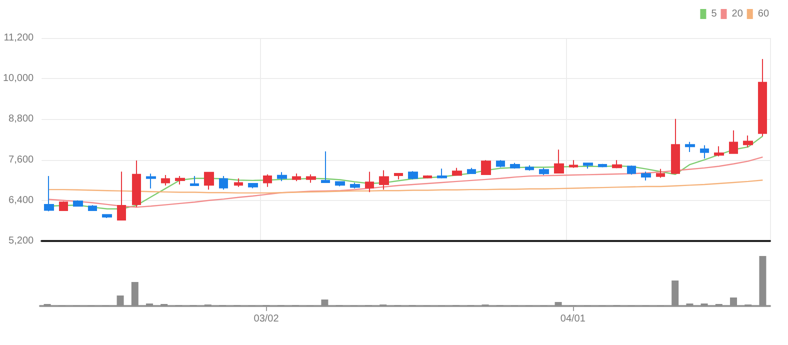  What do you see at coordinates (21, 200) in the screenshot?
I see `y-tick-label: 6,400` at bounding box center [21, 200].